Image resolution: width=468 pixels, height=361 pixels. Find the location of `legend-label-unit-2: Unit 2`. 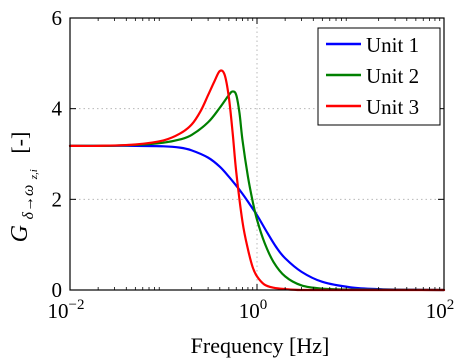

legend-label-unit-2: Unit 2 is located at coordinates (392, 76).